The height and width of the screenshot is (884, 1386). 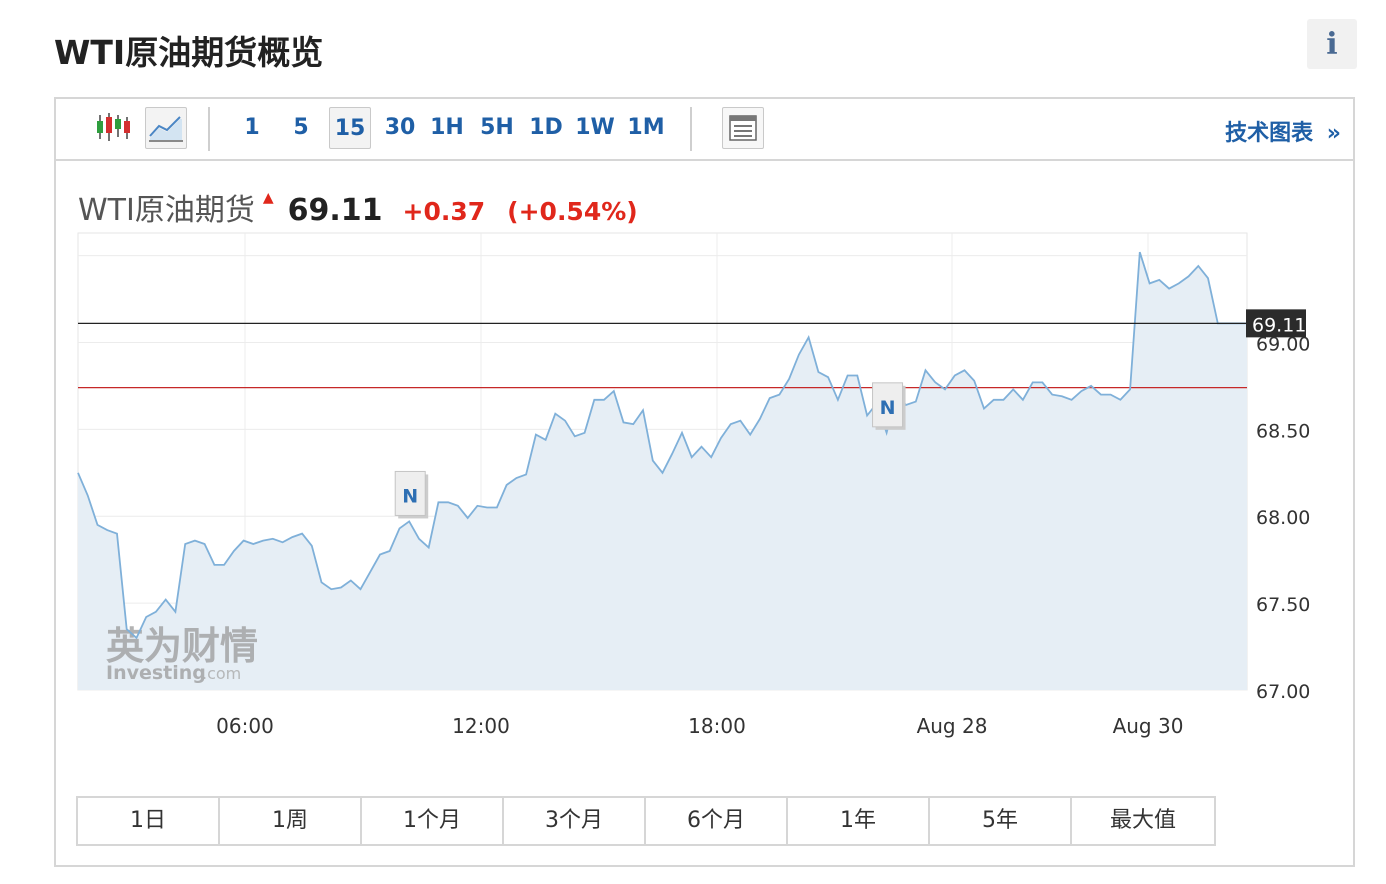 What do you see at coordinates (291, 821) in the screenshot?
I see `range-button-1: 1周` at bounding box center [291, 821].